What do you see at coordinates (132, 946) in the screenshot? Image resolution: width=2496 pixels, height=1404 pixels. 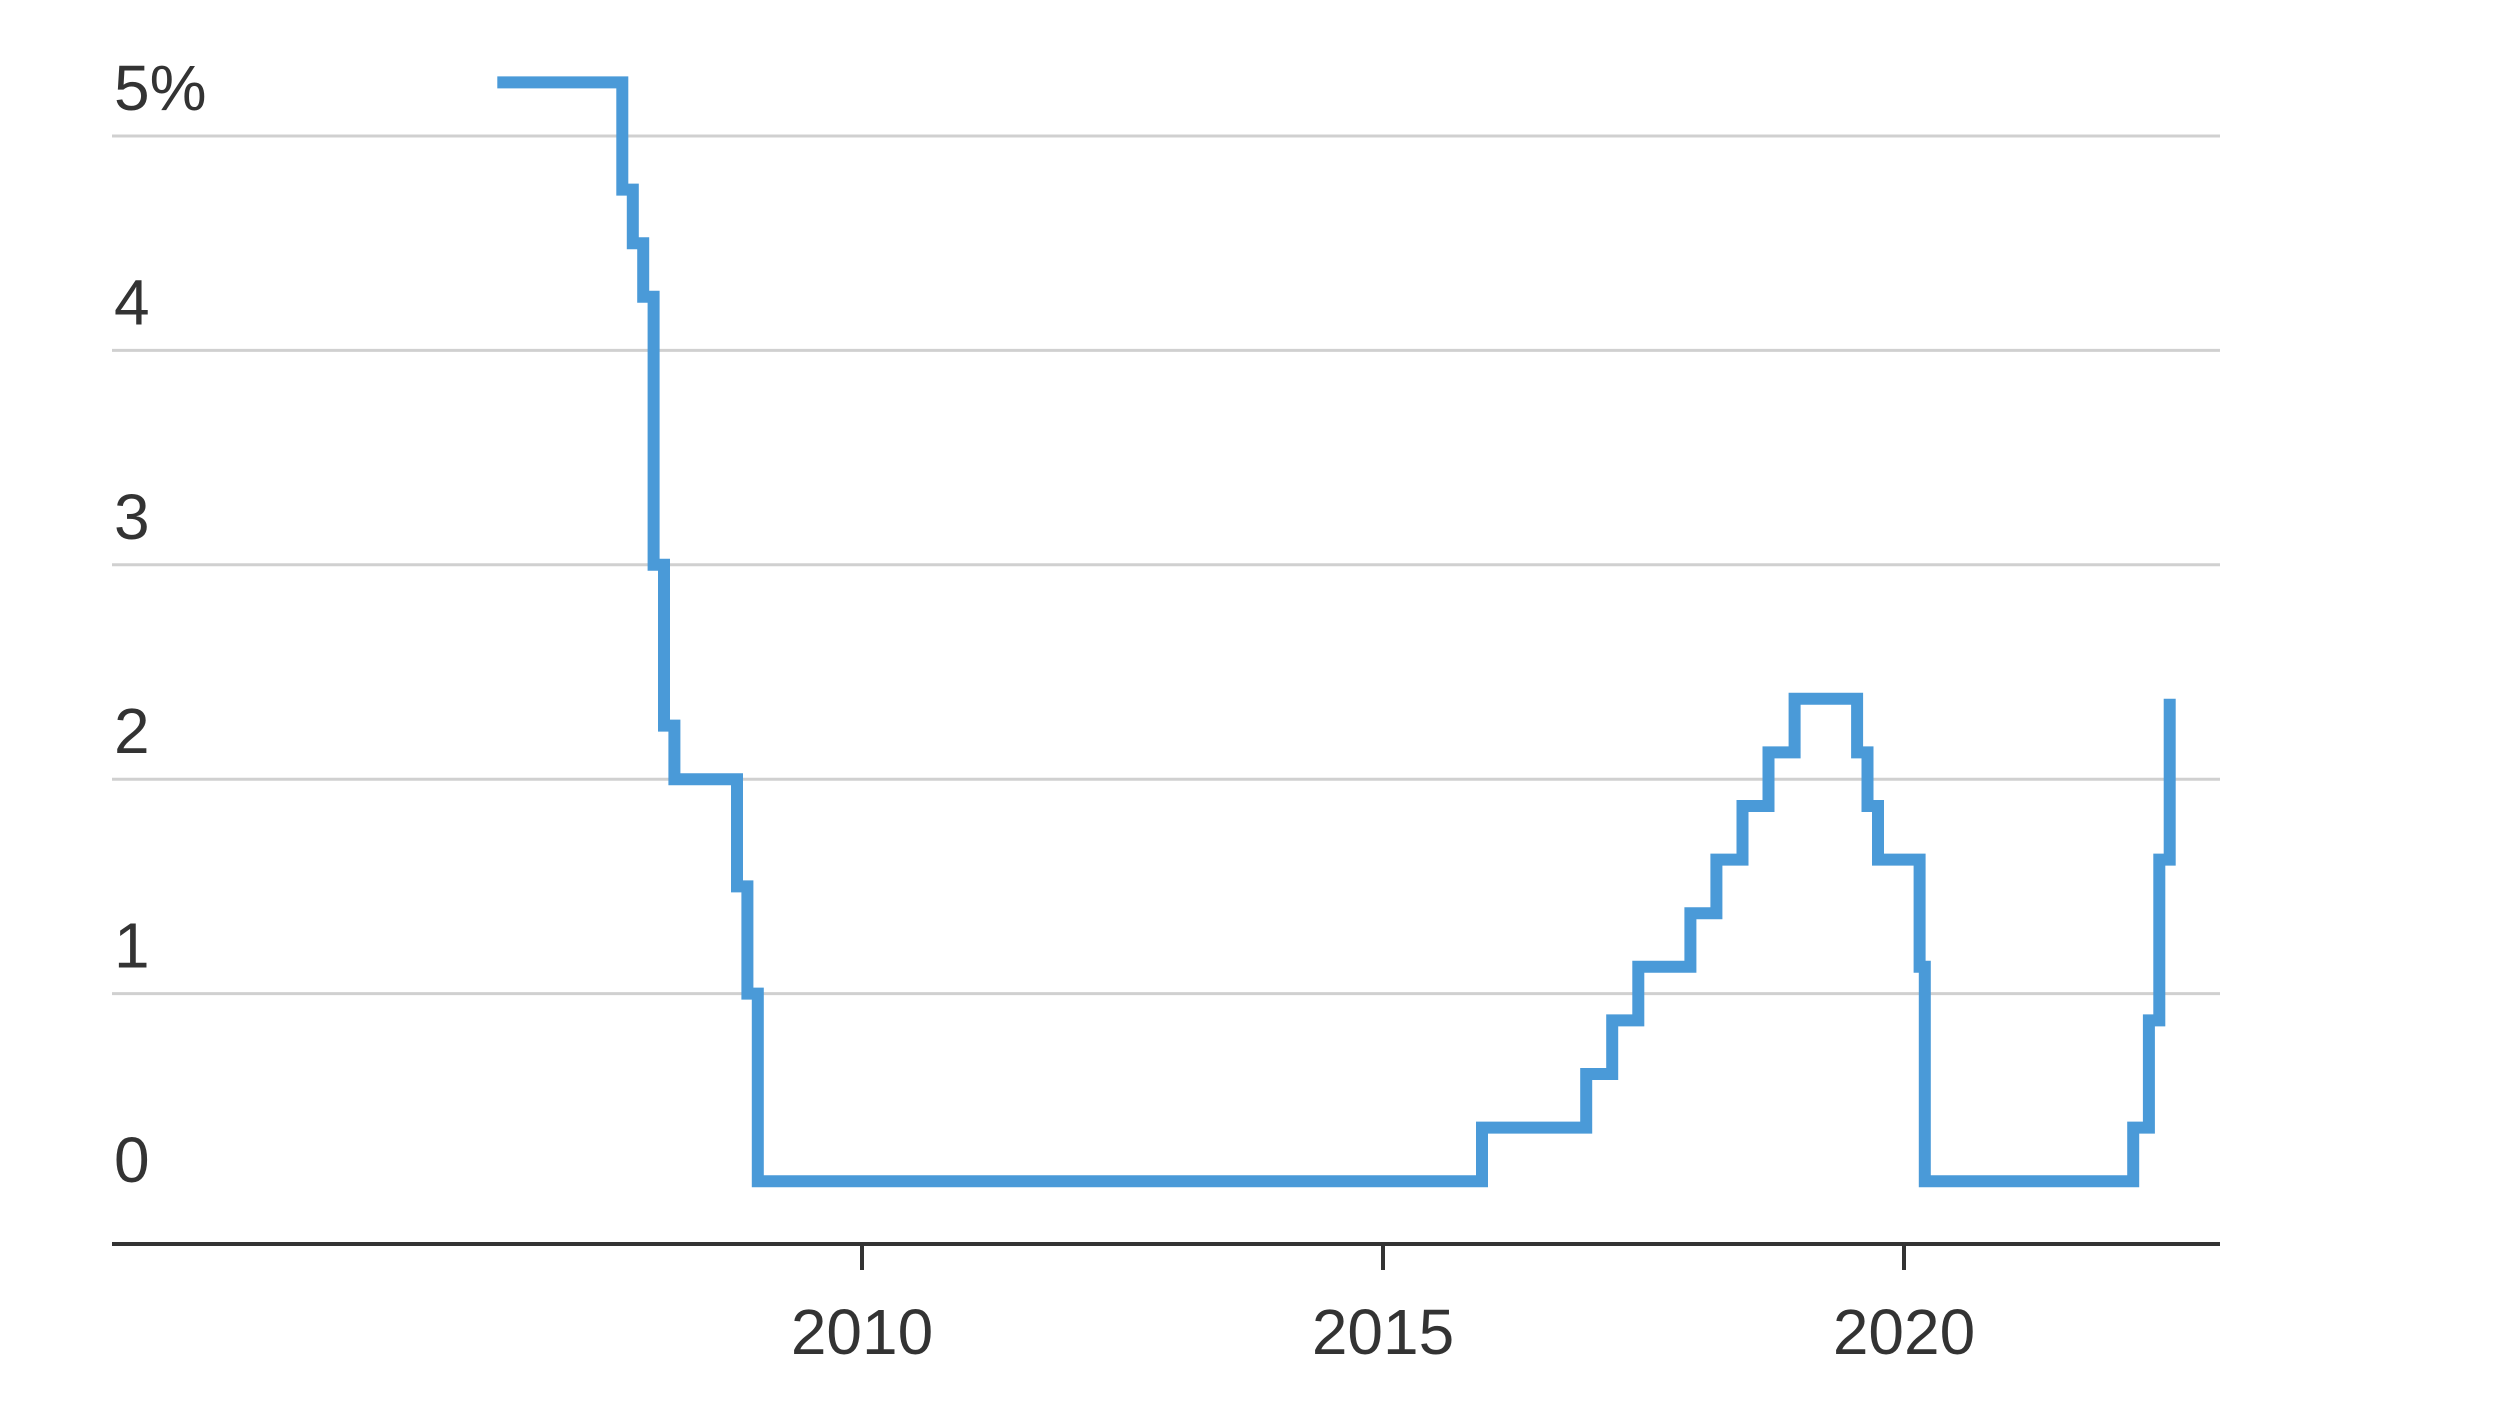 I see `y-tick-label: 1` at bounding box center [132, 946].